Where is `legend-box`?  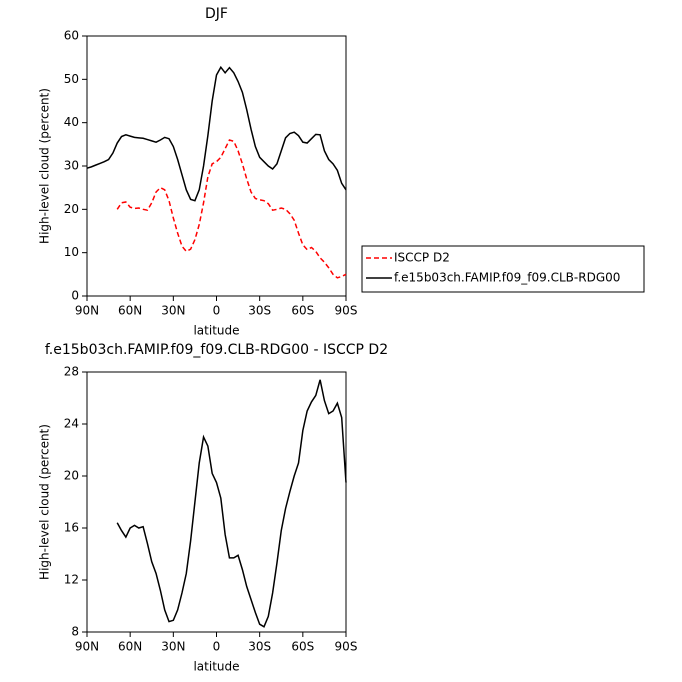
legend-box is located at coordinates (503, 269).